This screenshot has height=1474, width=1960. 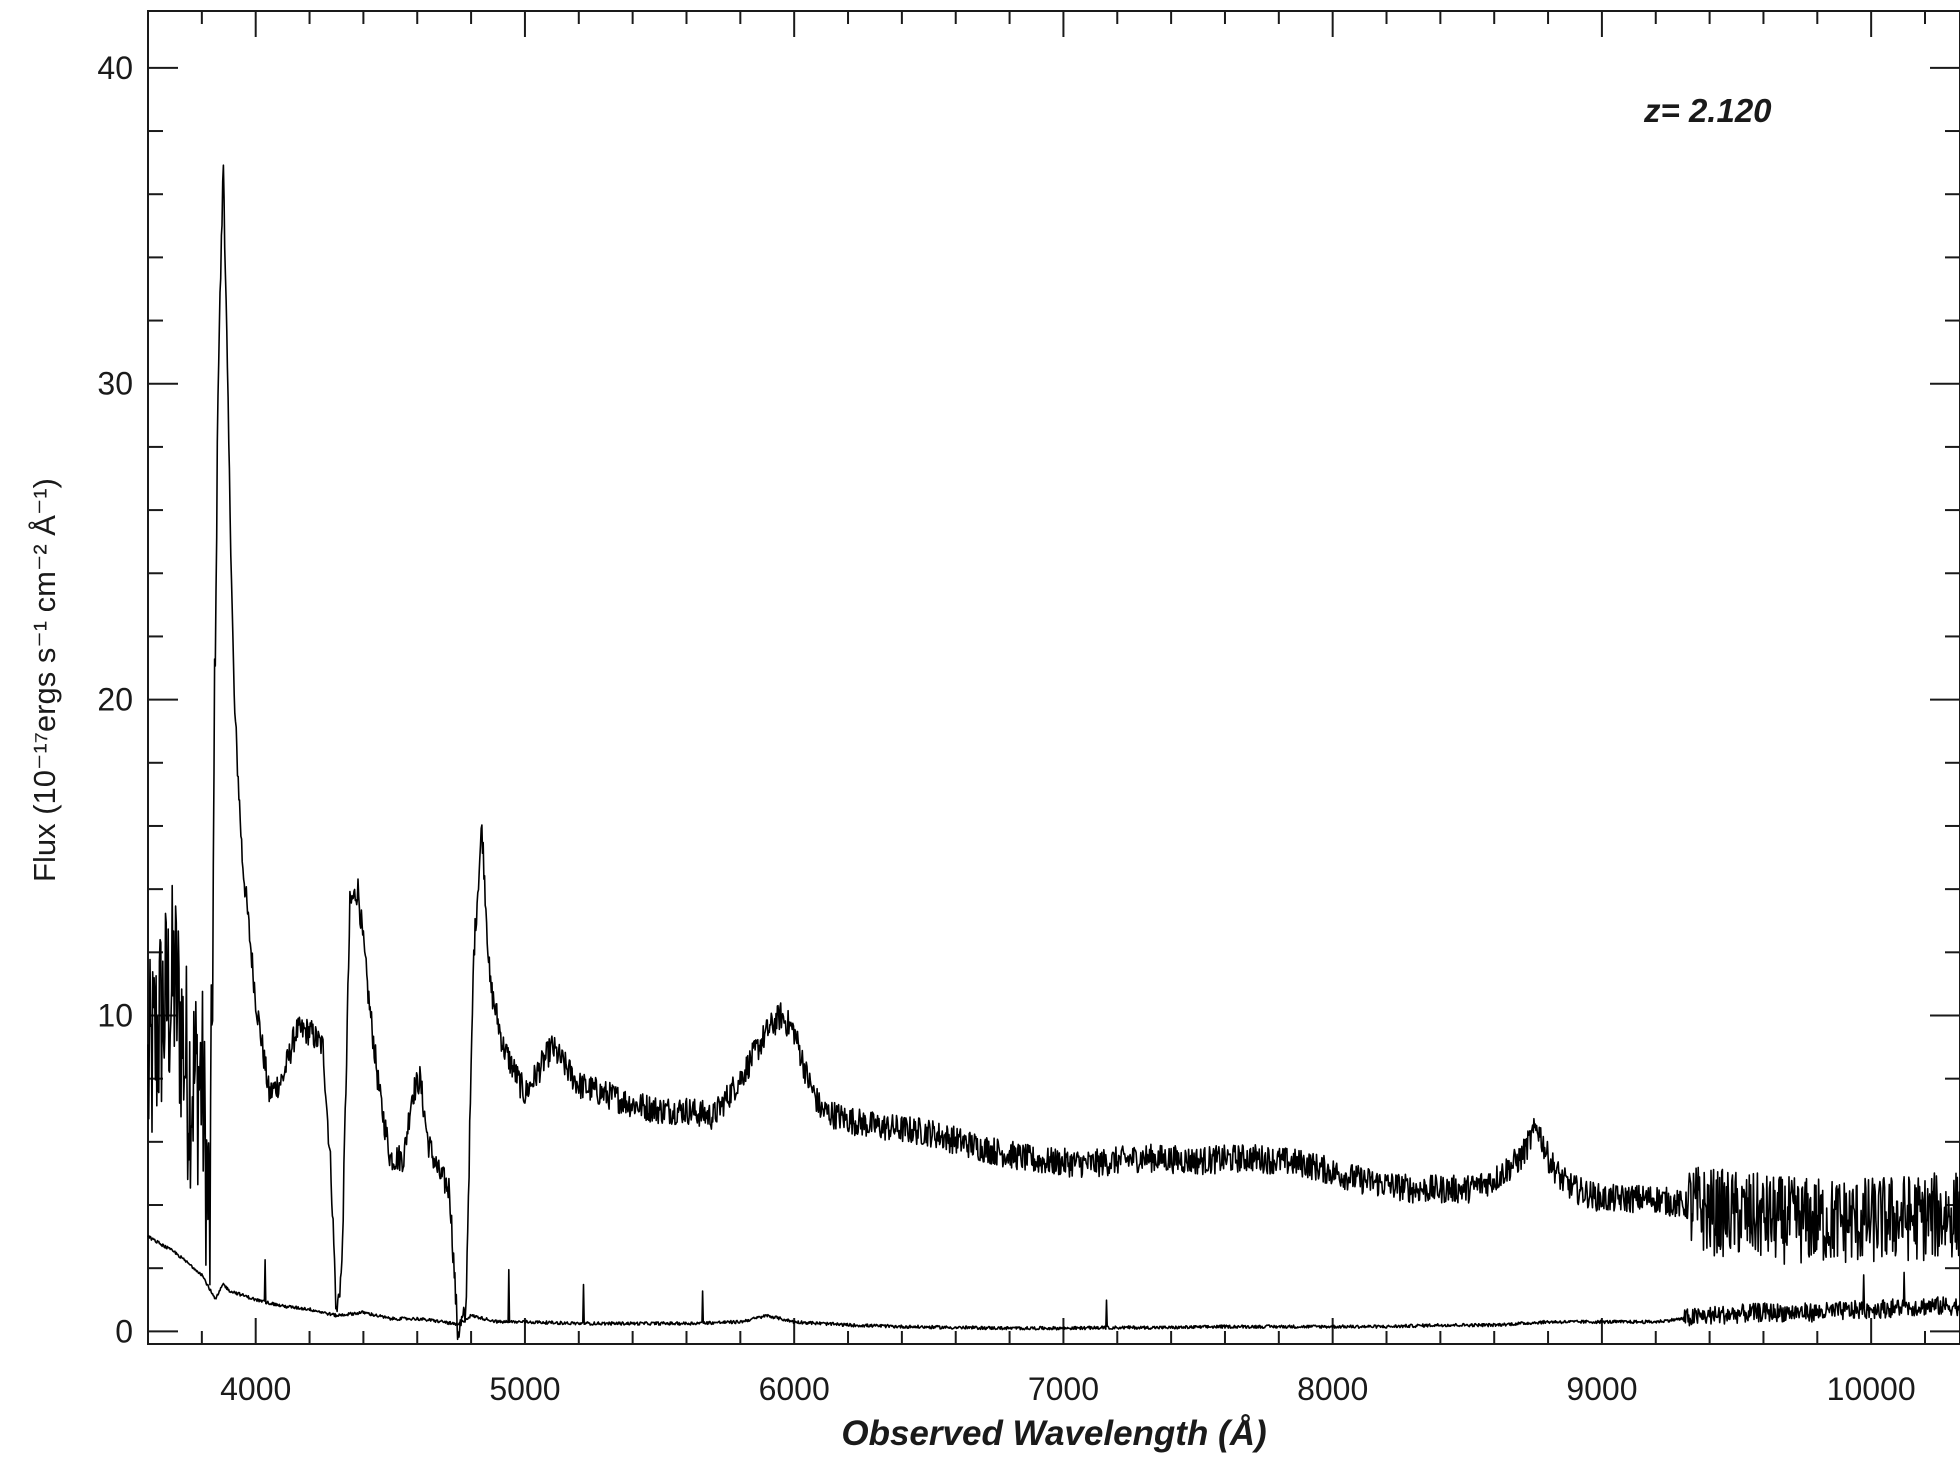 What do you see at coordinates (255, 1389) in the screenshot?
I see `x-tick-label: 4000` at bounding box center [255, 1389].